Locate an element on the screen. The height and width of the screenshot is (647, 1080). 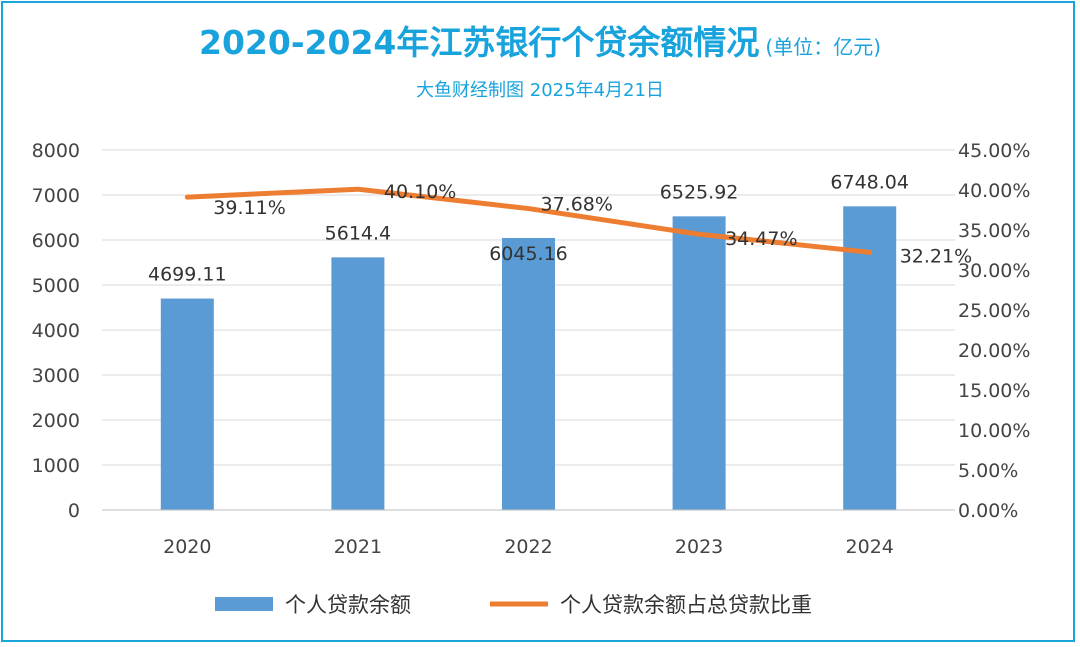
y-left-tick-label: 0 is located at coordinates (74, 511).